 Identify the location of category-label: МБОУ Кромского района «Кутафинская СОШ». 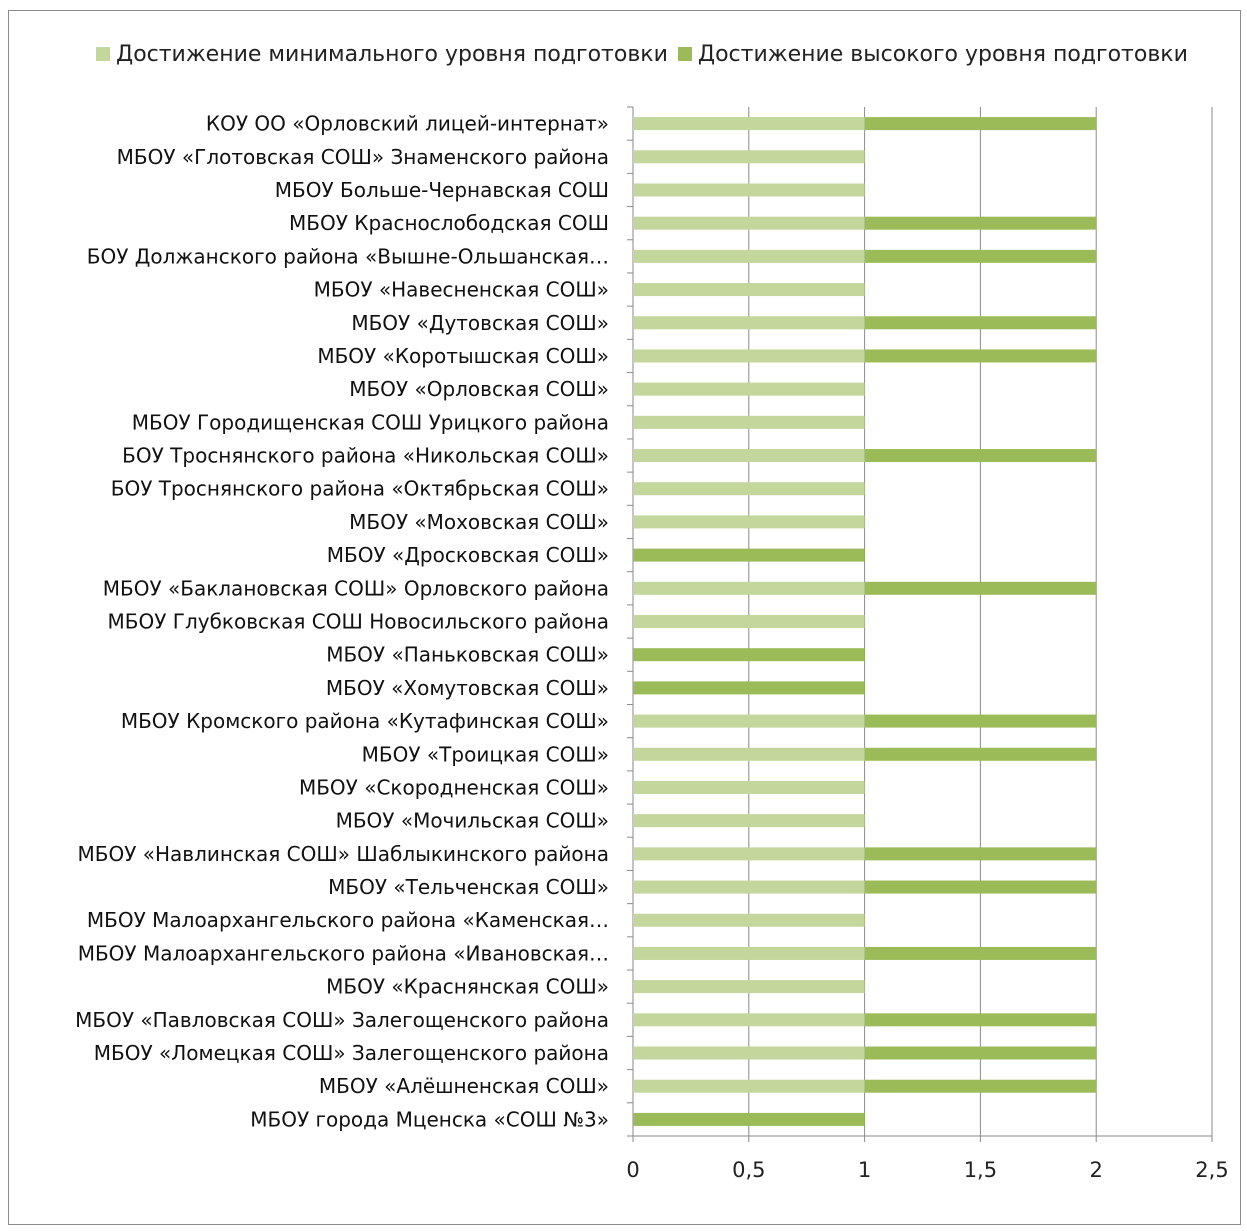
(365, 721).